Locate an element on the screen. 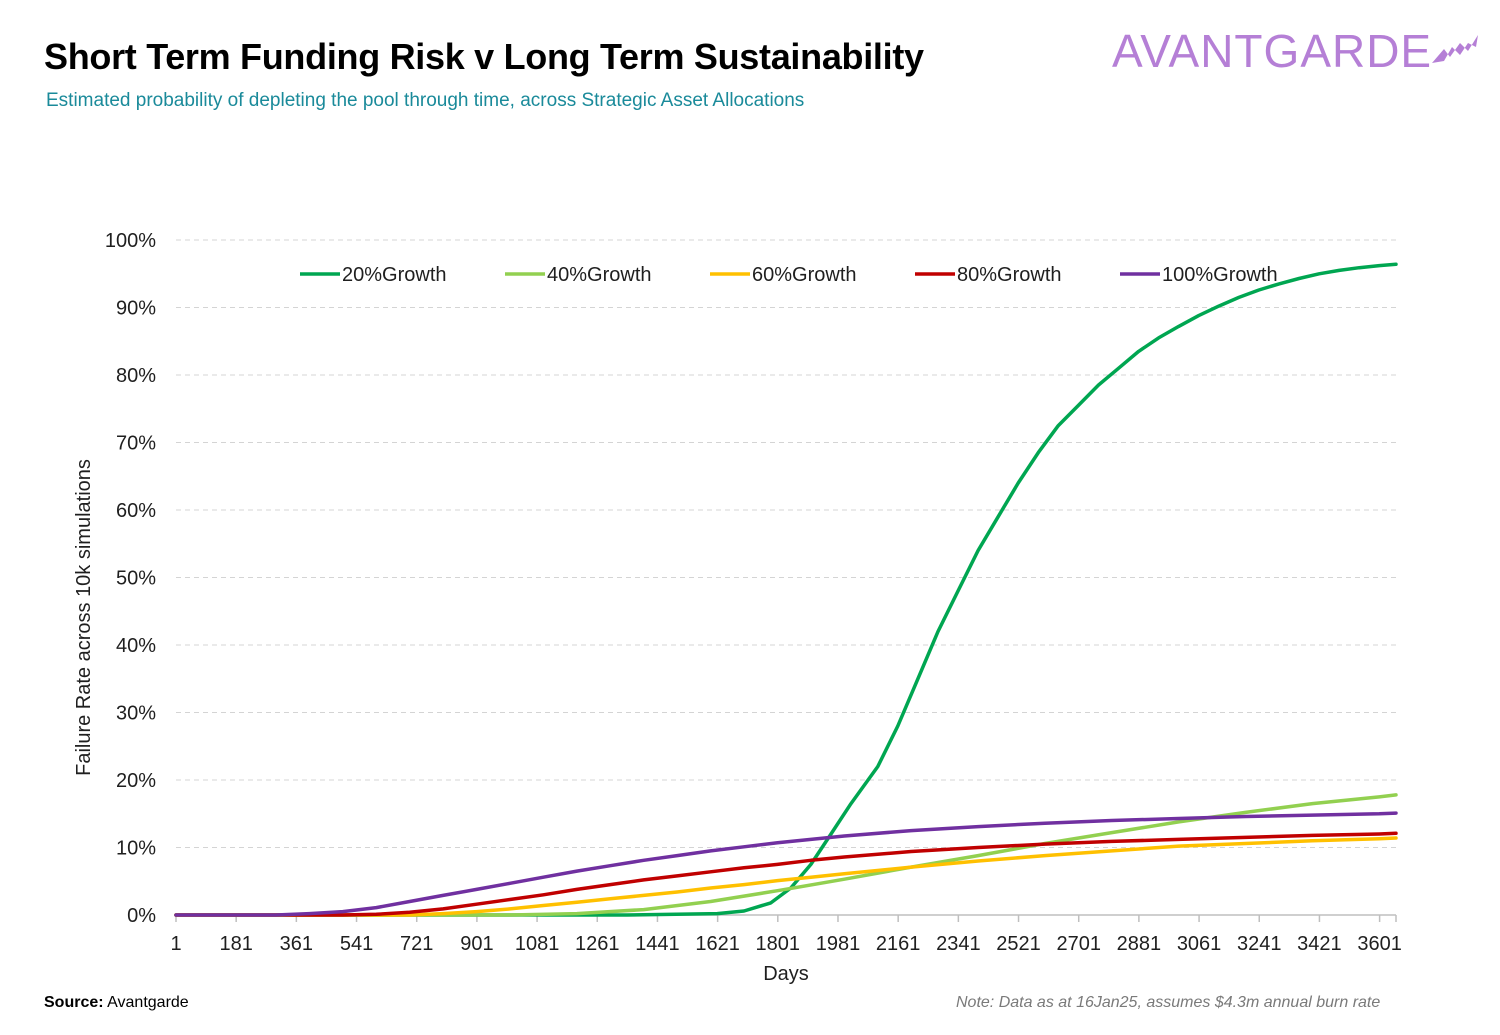 This screenshot has height=1035, width=1500. y-tick-label: 40% is located at coordinates (136, 646).